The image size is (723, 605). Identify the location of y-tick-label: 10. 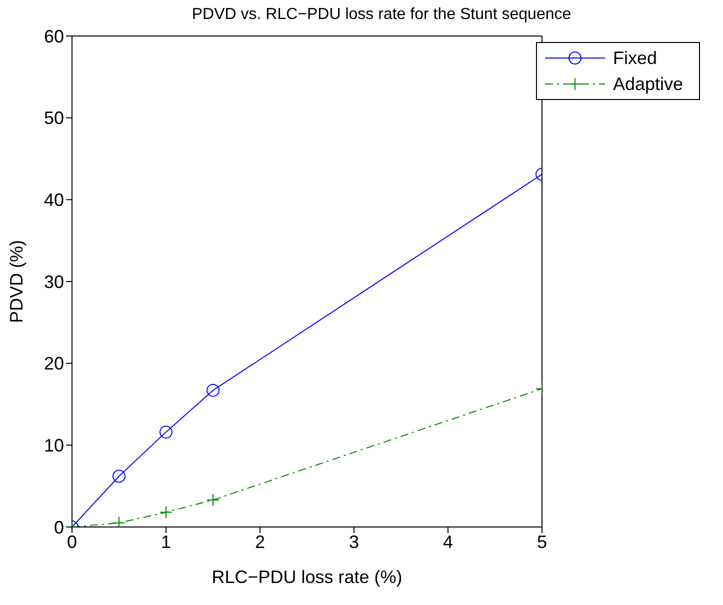
(54, 446).